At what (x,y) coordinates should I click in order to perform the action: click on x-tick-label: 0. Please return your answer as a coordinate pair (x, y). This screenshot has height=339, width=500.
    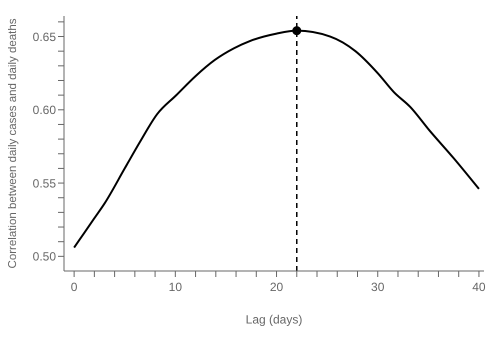
    Looking at the image, I should click on (74, 287).